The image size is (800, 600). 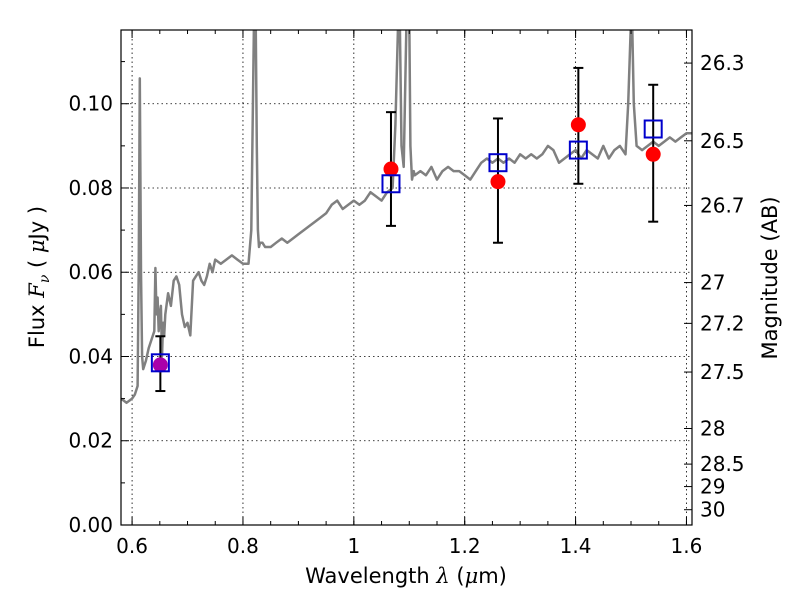 What do you see at coordinates (712, 510) in the screenshot?
I see `y2-tick-label: 30` at bounding box center [712, 510].